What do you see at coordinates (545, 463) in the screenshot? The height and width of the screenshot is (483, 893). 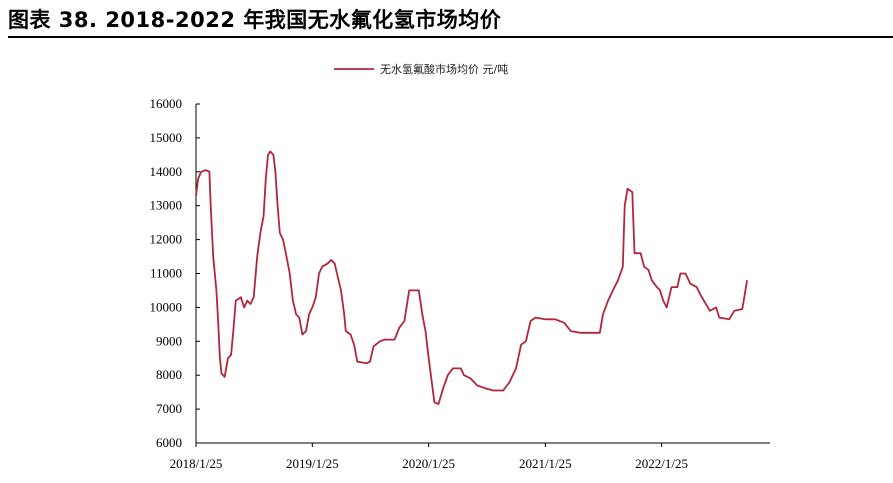 I see `x-tick-label: 2021/1/25` at bounding box center [545, 463].